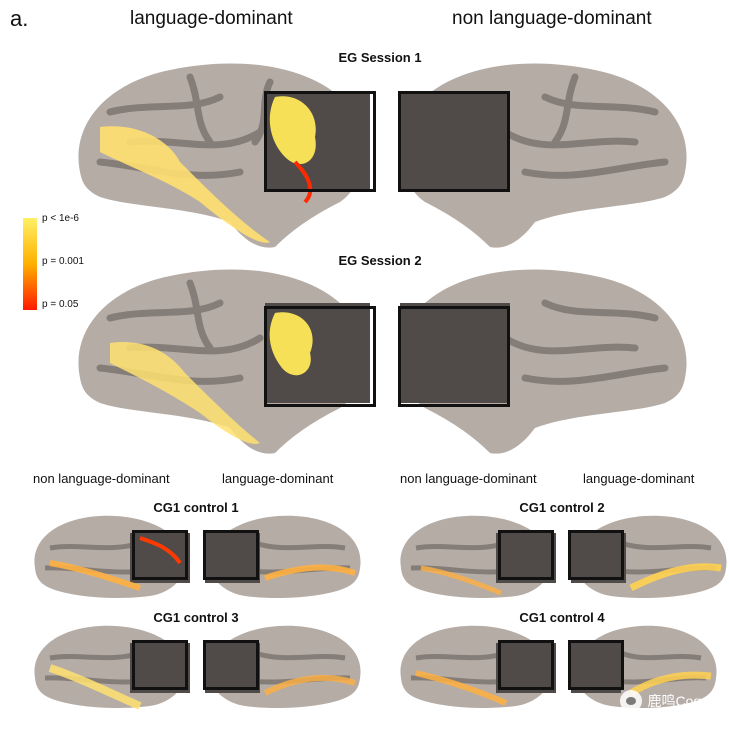  Describe the element at coordinates (639, 478) in the screenshot. I see `hemi-label-4: language-dominant` at that location.